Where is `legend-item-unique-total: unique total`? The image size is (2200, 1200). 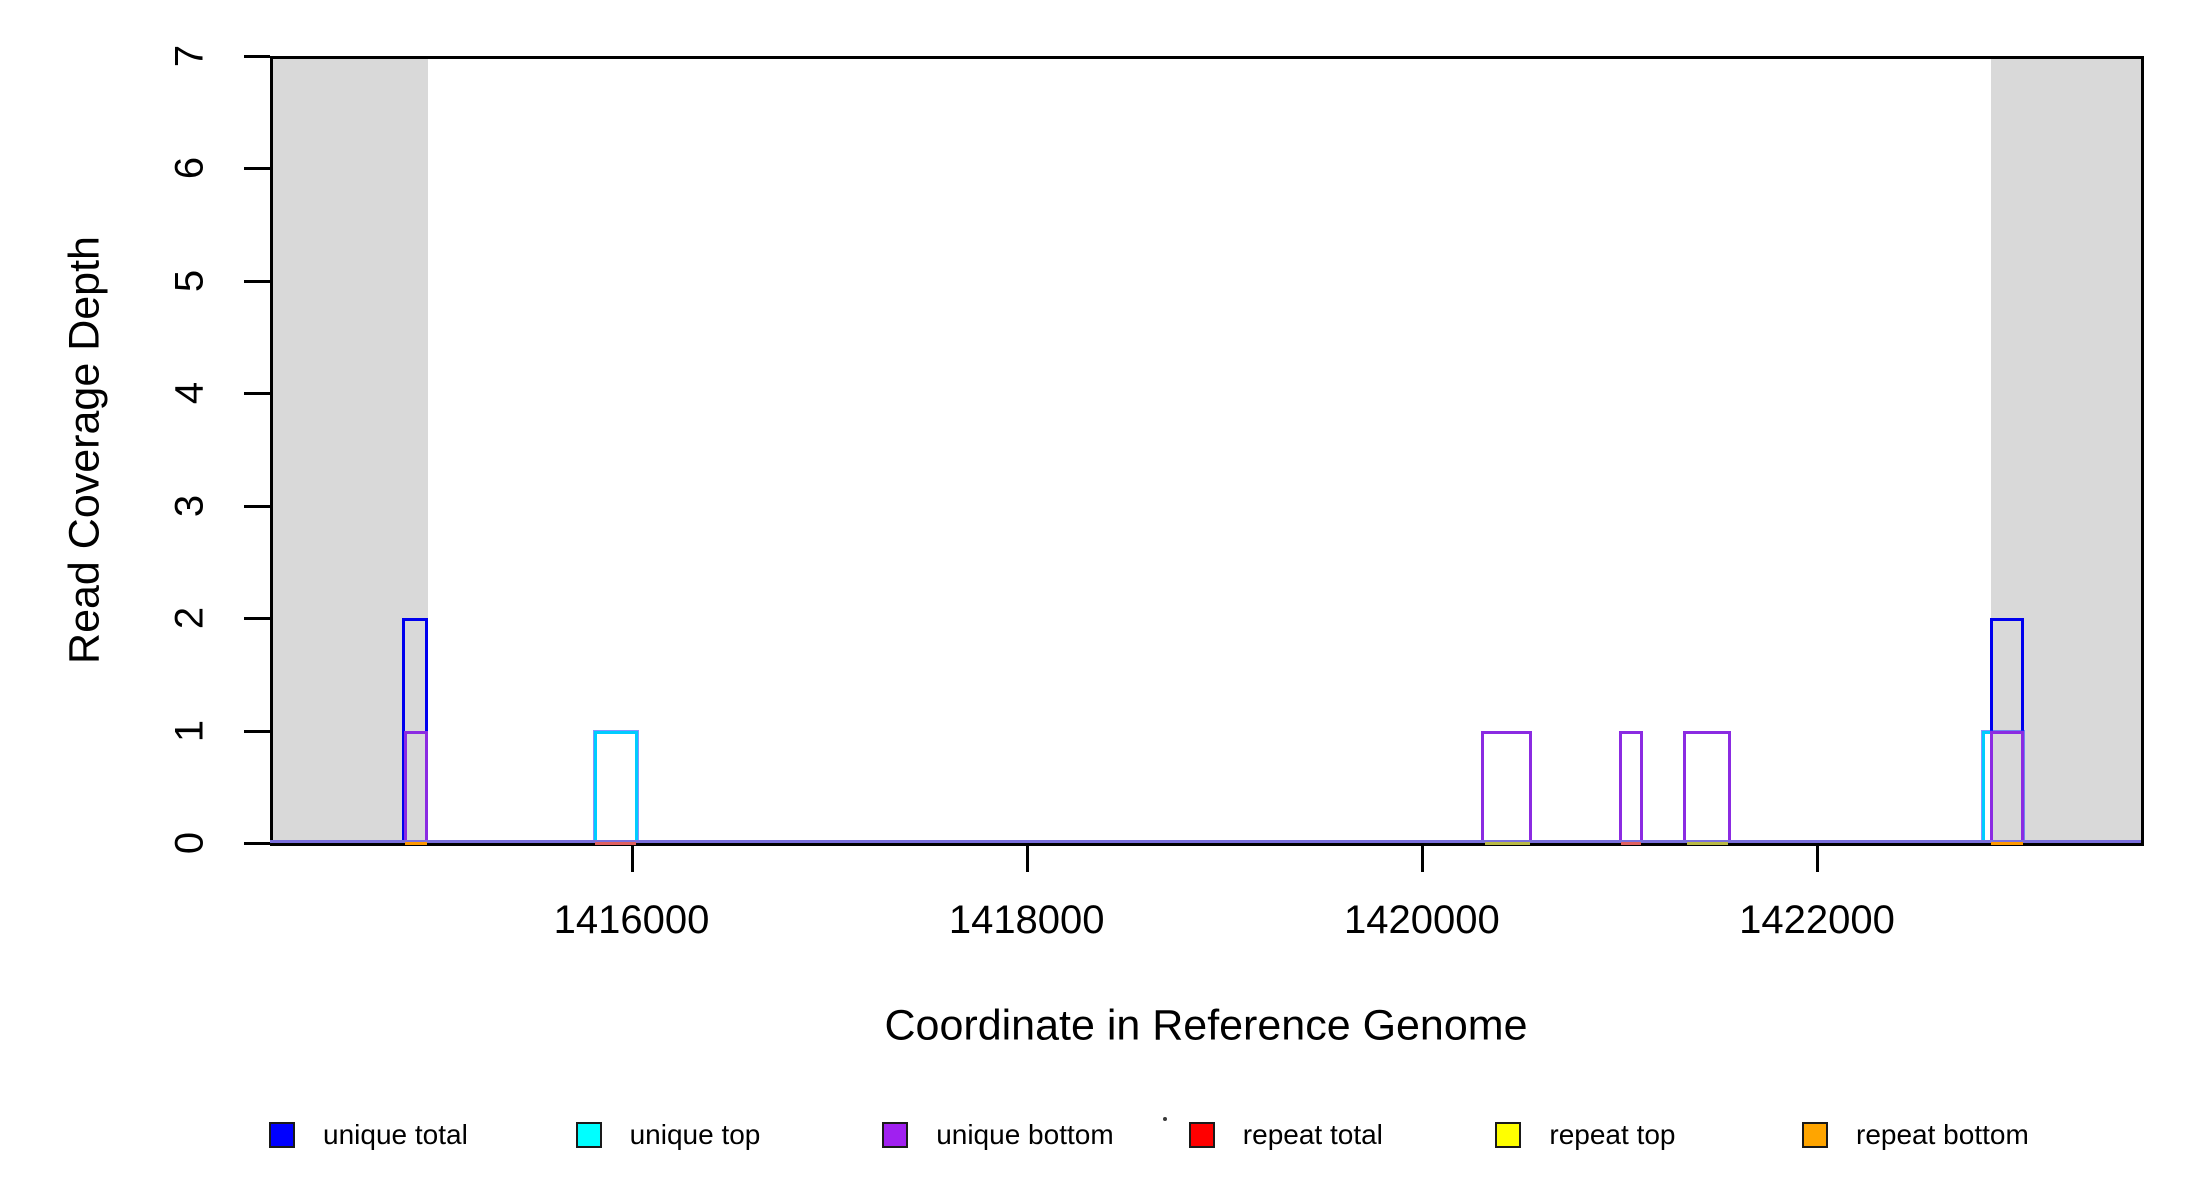
legend-item-unique-total: unique total is located at coordinates (368, 1135).